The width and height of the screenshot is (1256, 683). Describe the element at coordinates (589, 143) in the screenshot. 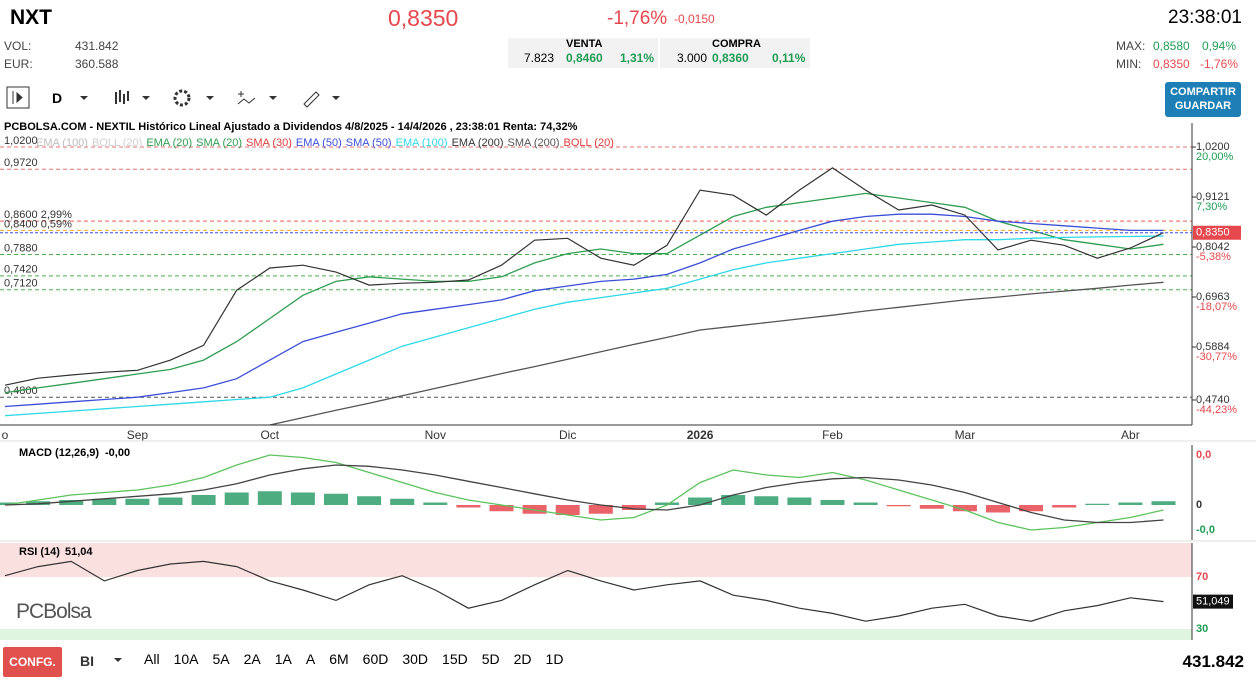

I see `legend-entry: BOLL (20)` at that location.